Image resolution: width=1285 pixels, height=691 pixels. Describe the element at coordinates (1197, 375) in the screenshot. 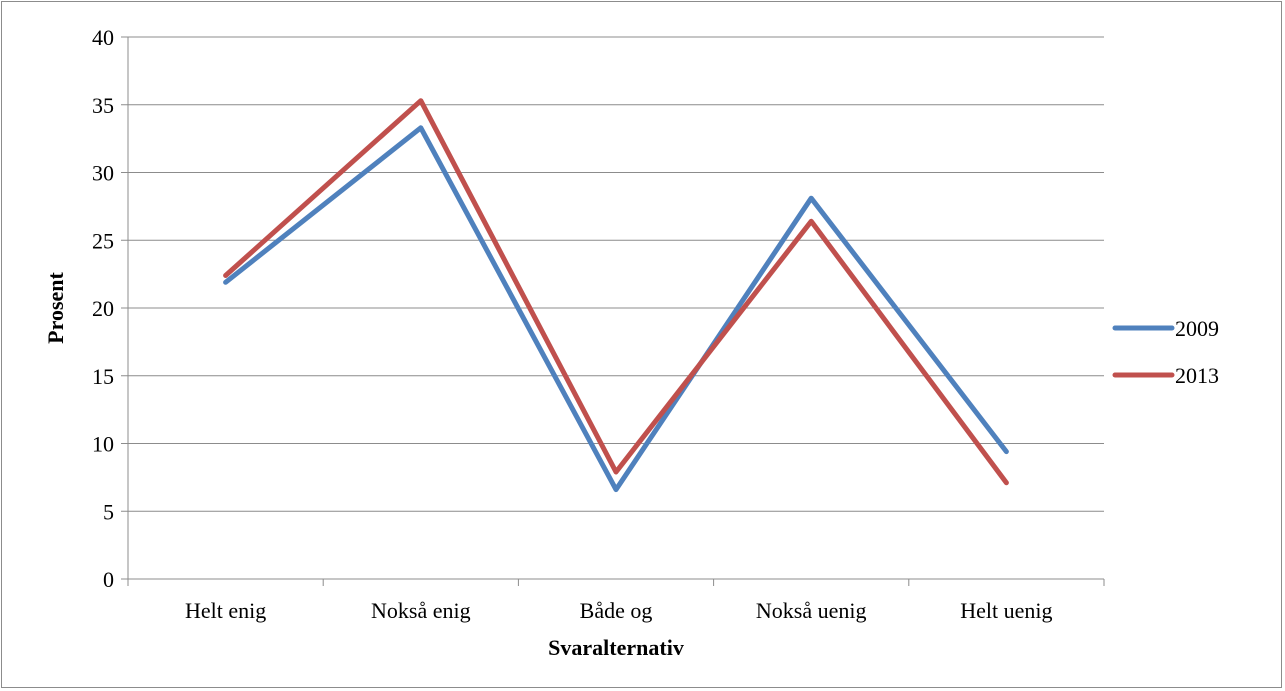

I see `legend-label: 2013` at that location.